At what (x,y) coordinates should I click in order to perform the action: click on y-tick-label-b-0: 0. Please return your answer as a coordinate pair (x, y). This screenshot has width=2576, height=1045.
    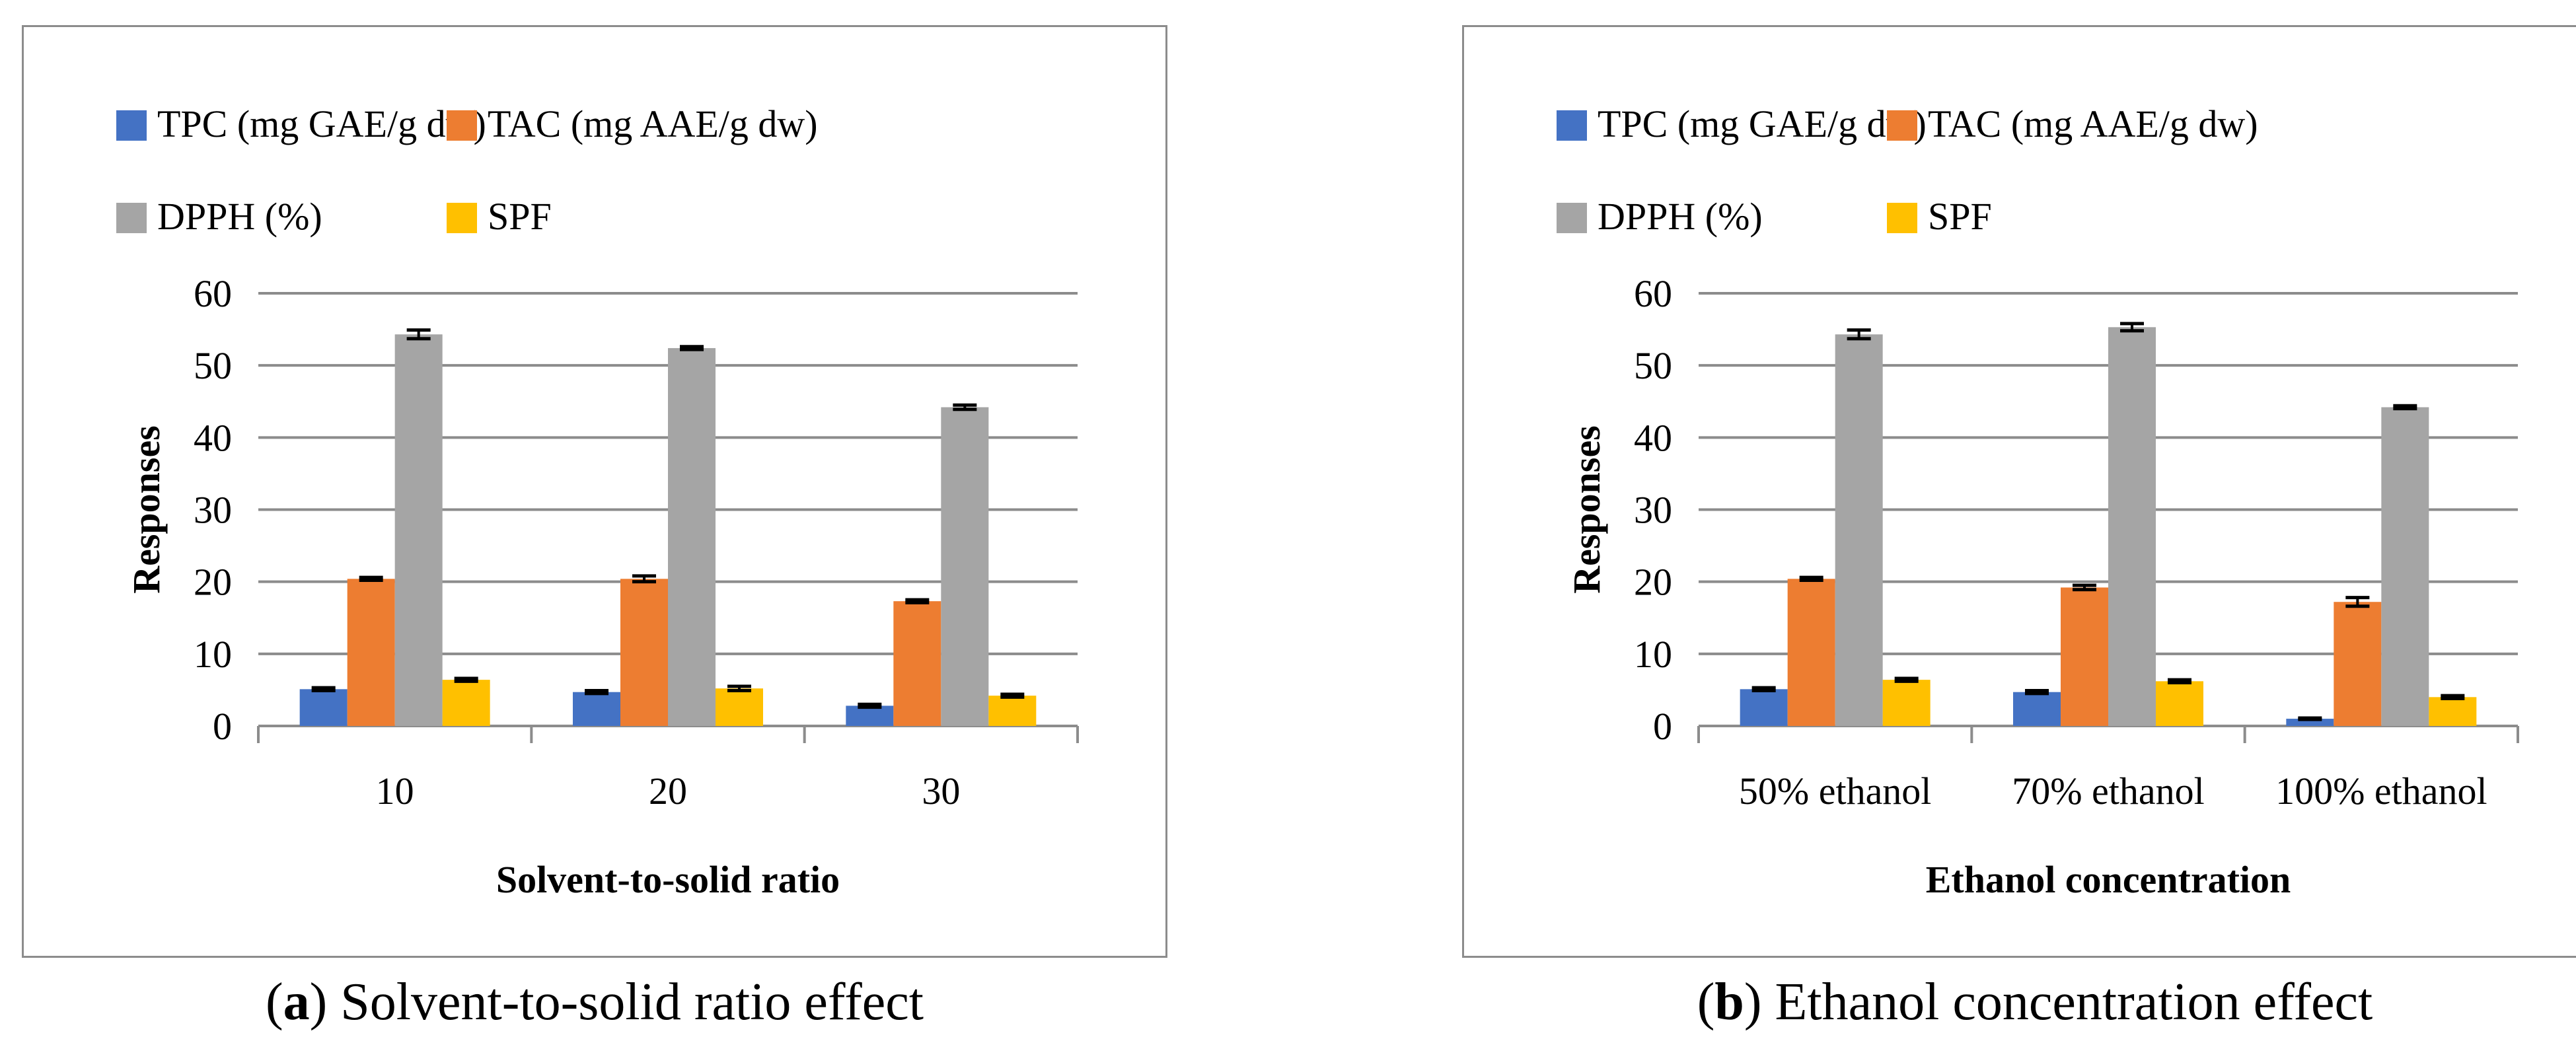
    Looking at the image, I should click on (1662, 726).